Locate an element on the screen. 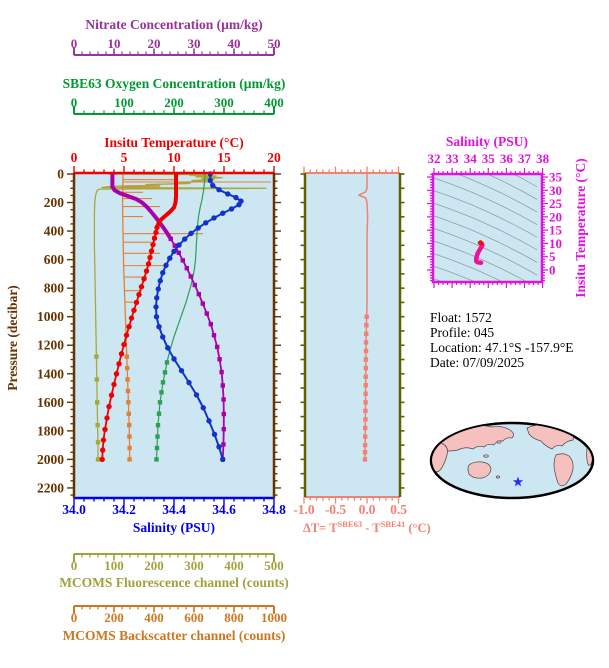 This screenshot has width=609, height=668. temperature-axis-title: Insitu Temperature (°C) is located at coordinates (173, 142).